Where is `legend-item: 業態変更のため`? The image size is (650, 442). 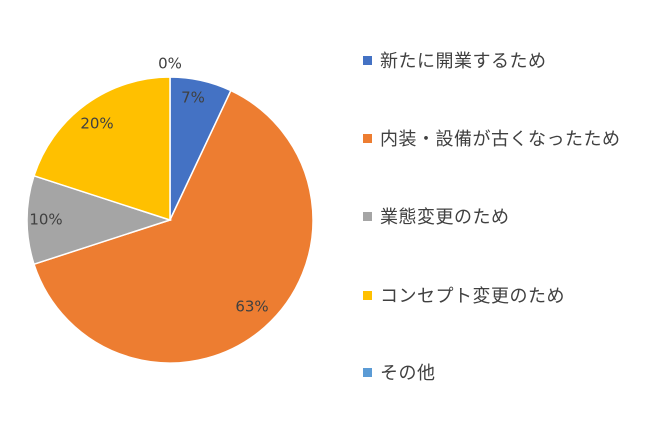
legend-item: 業態変更のため is located at coordinates (436, 216).